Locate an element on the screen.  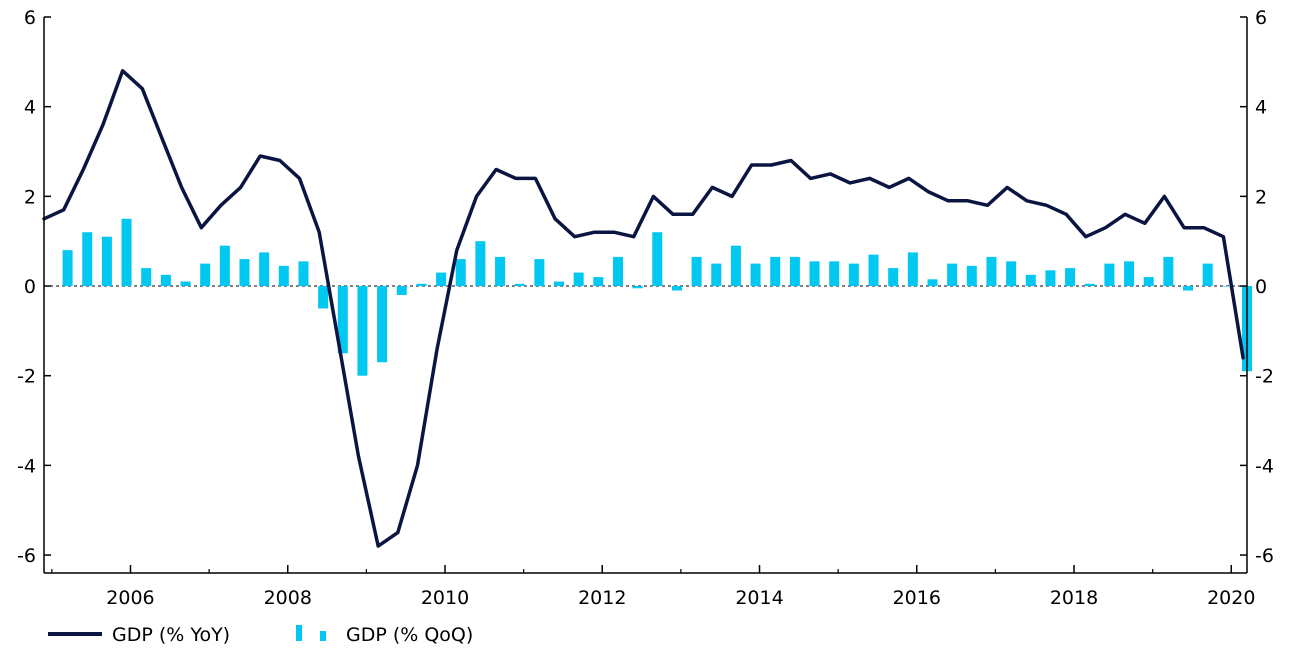
x-tick-label: 2010 is located at coordinates (445, 598).